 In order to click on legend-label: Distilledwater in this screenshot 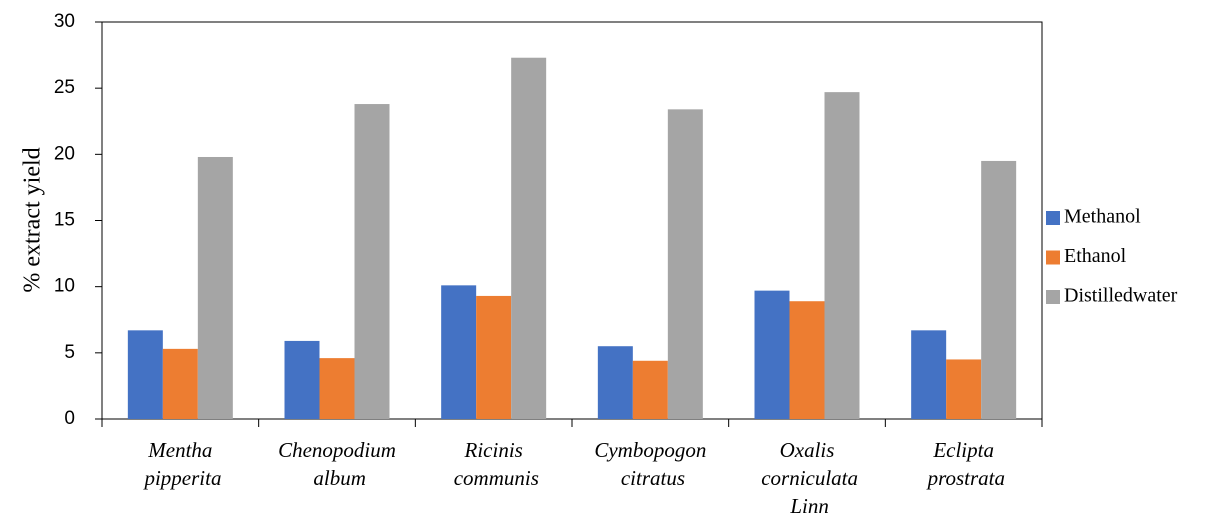, I will do `click(1121, 296)`.